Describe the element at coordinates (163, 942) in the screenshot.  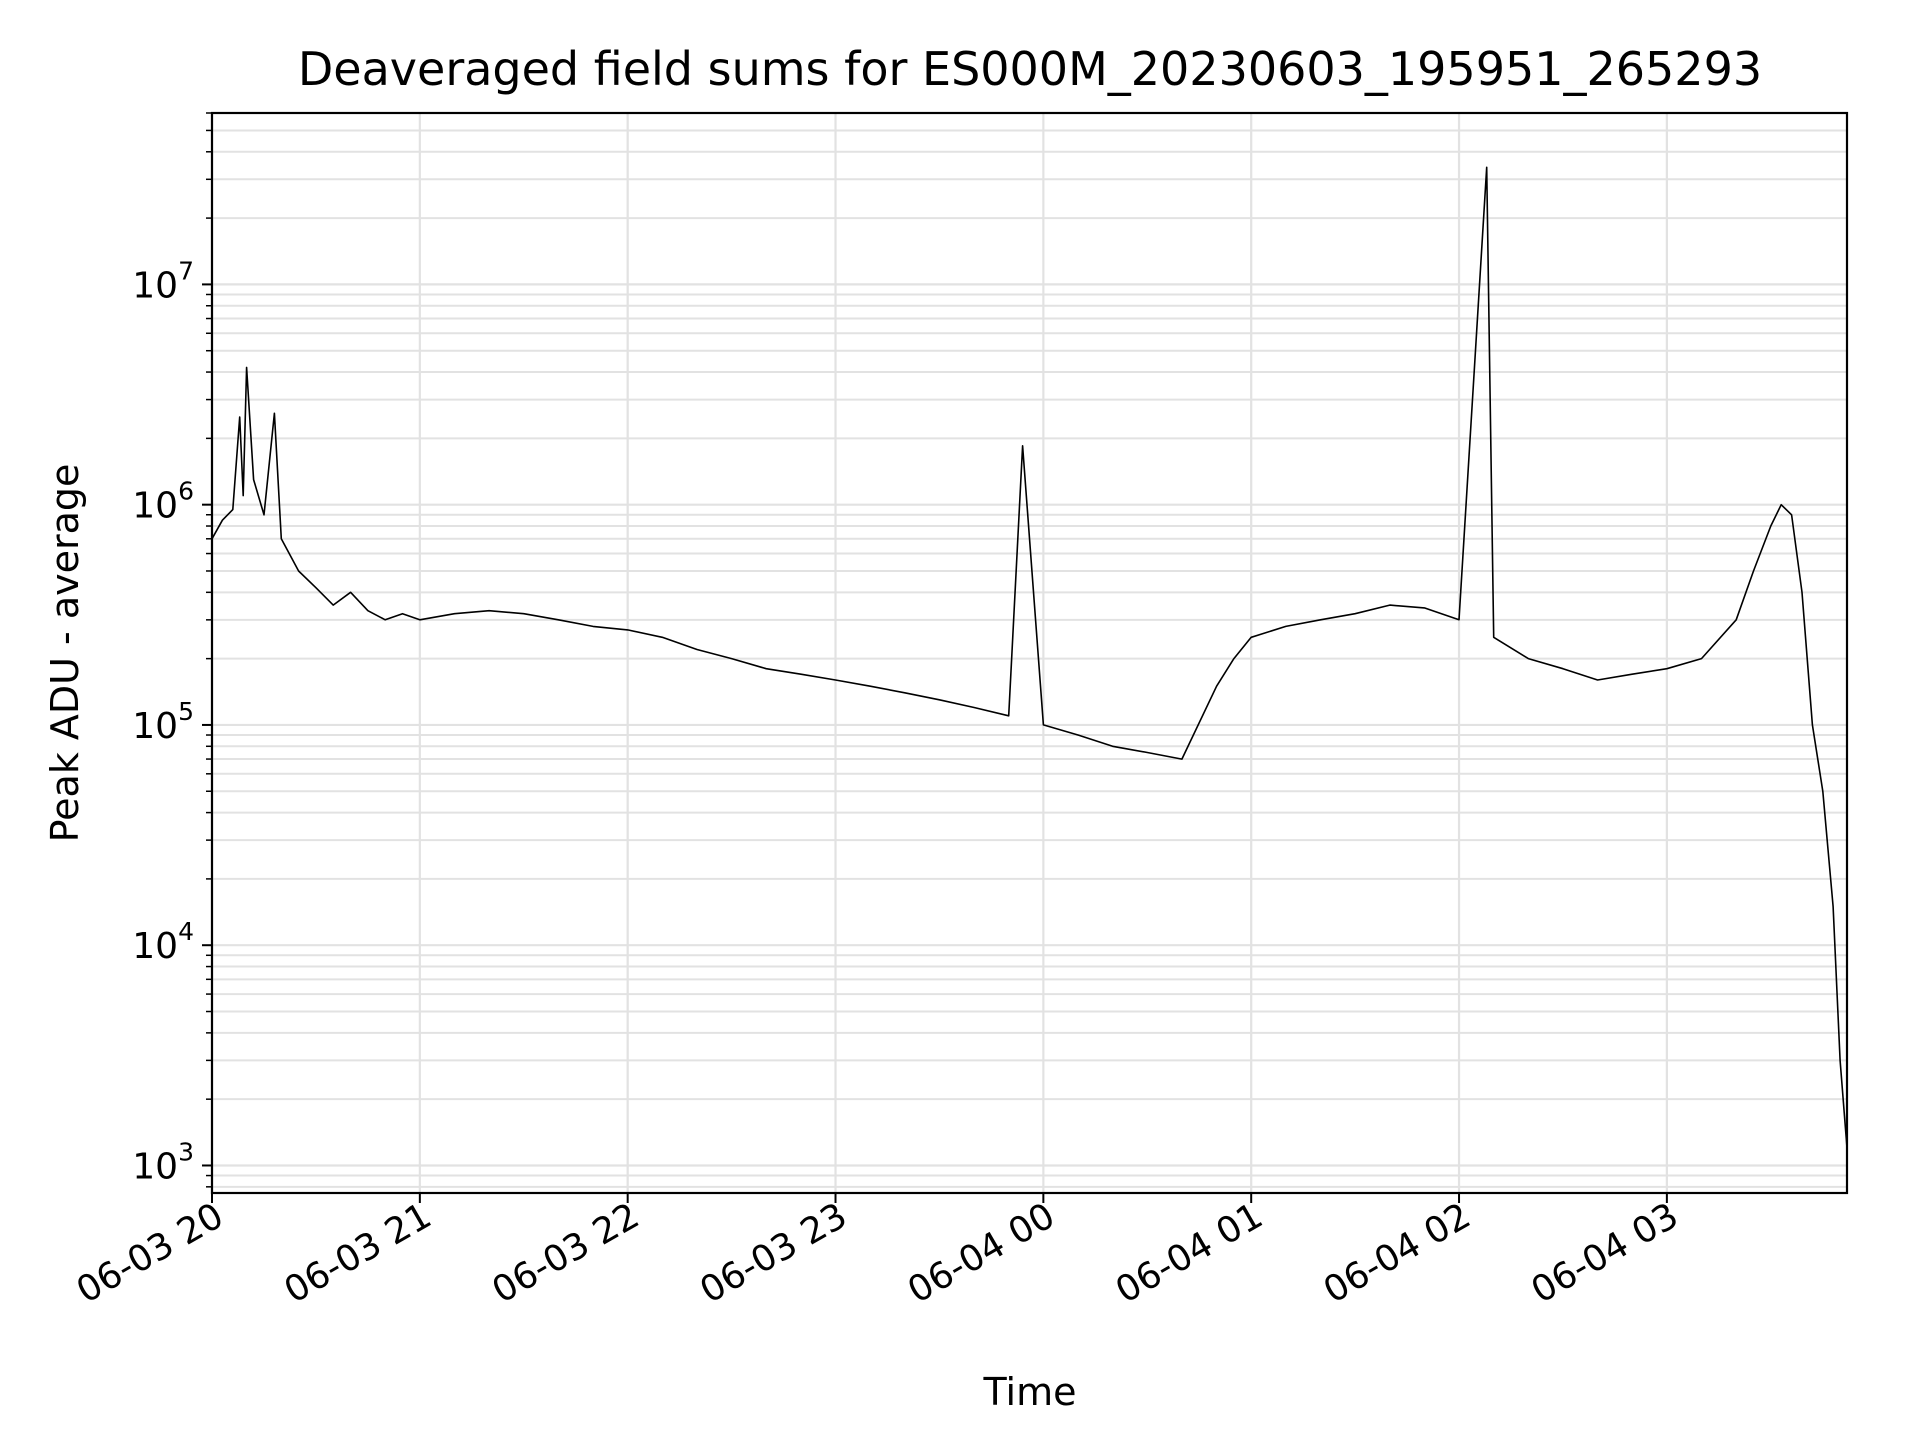
I see `y-tick-label: 10⁴` at that location.